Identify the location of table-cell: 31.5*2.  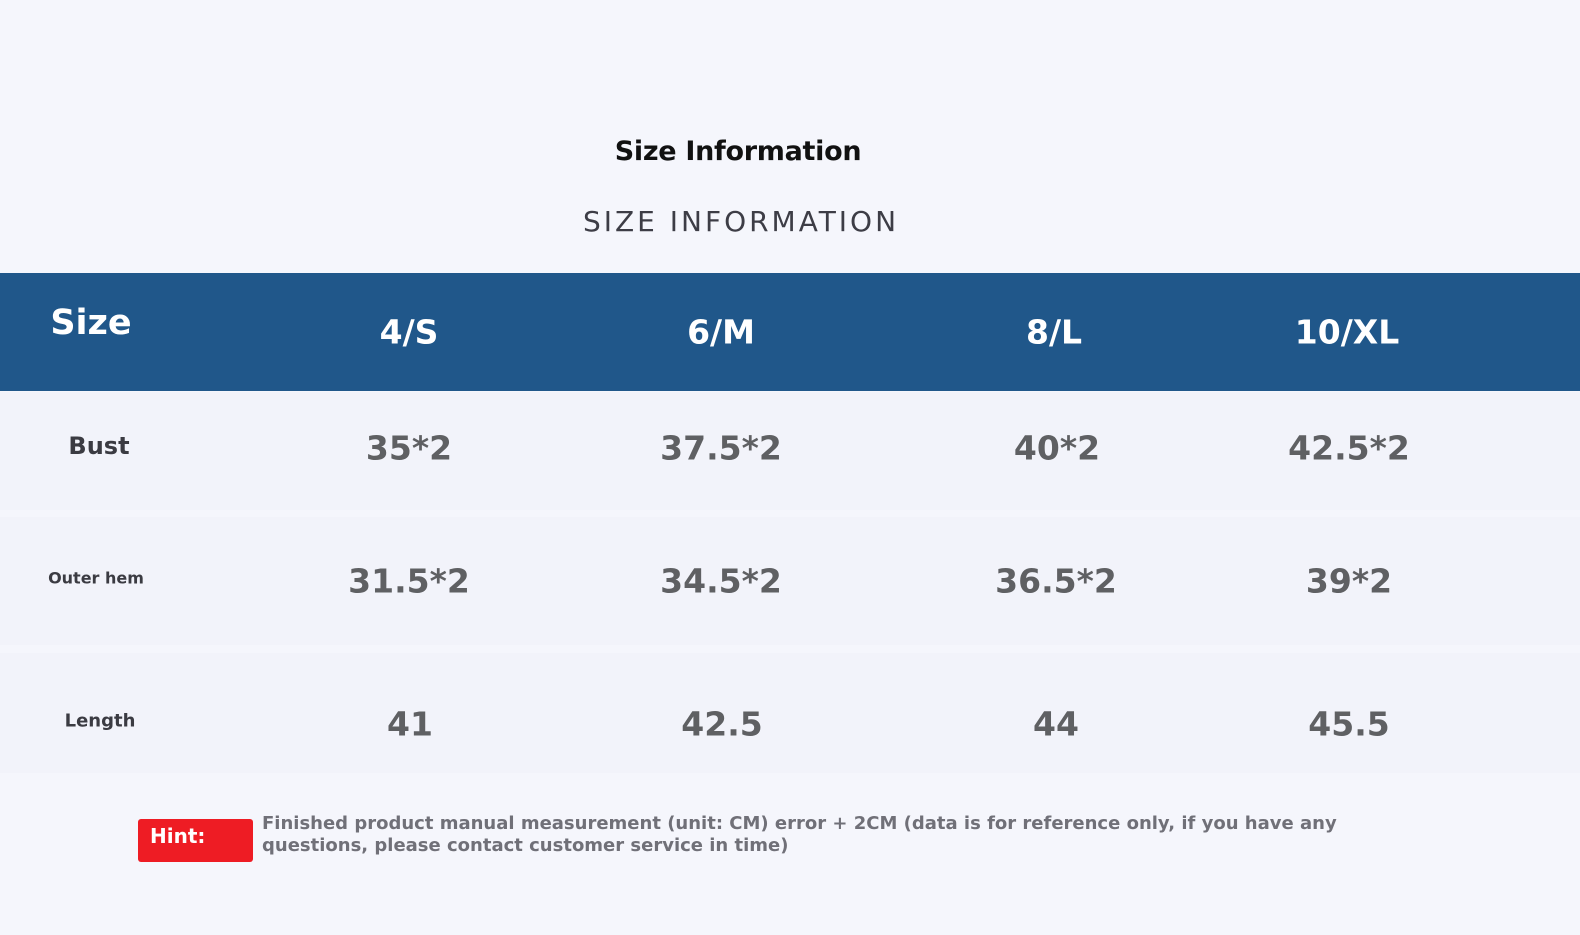
(409, 581).